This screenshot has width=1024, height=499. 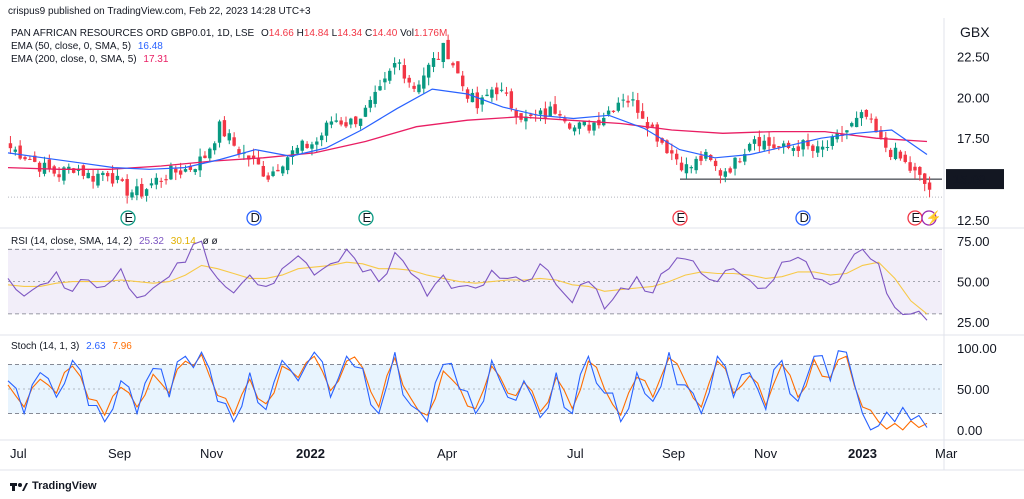 What do you see at coordinates (969, 179) in the screenshot?
I see `last-price-label: 15.00` at bounding box center [969, 179].